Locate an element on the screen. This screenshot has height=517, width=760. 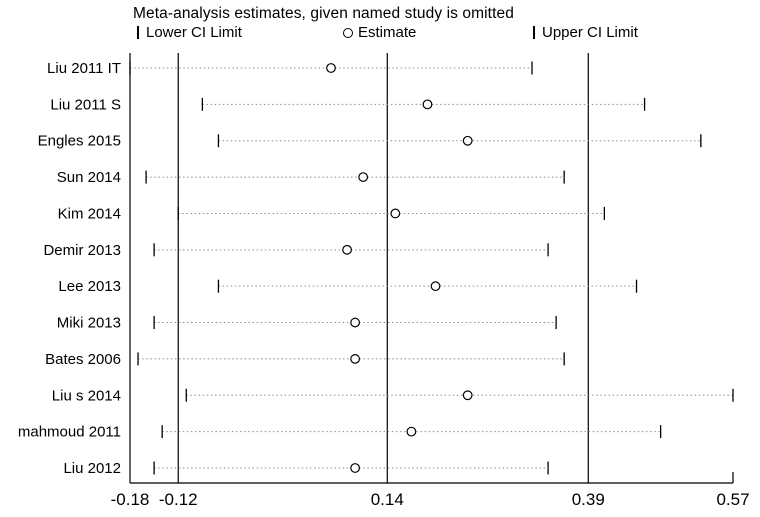
study-label: Demir 2013 is located at coordinates (82, 250).